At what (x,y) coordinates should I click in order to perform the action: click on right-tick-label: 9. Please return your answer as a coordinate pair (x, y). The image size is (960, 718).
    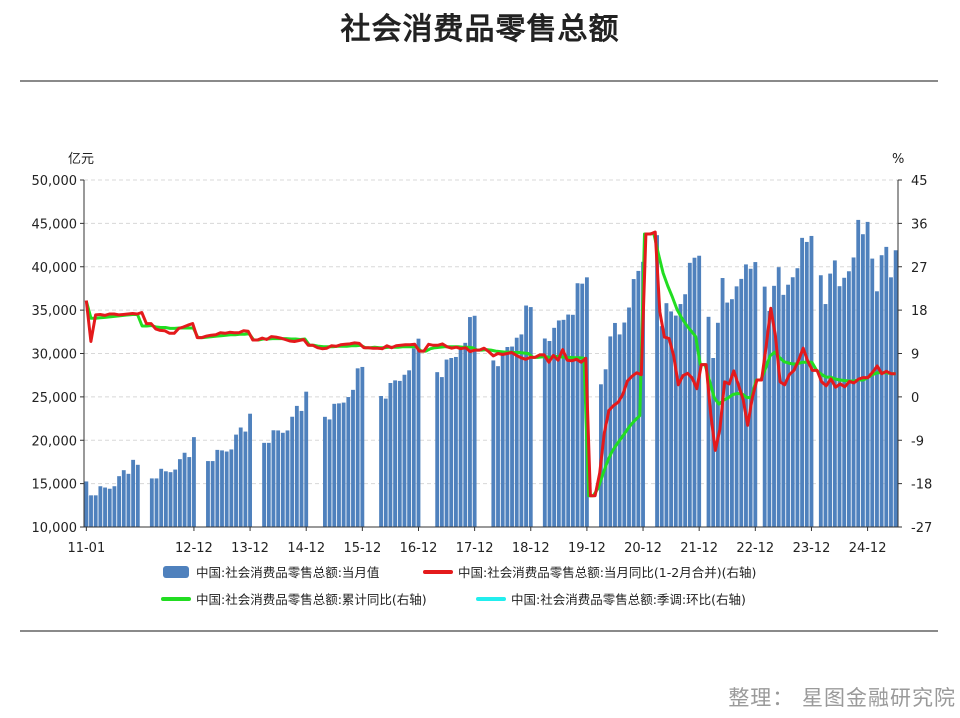
    Looking at the image, I should click on (915, 355).